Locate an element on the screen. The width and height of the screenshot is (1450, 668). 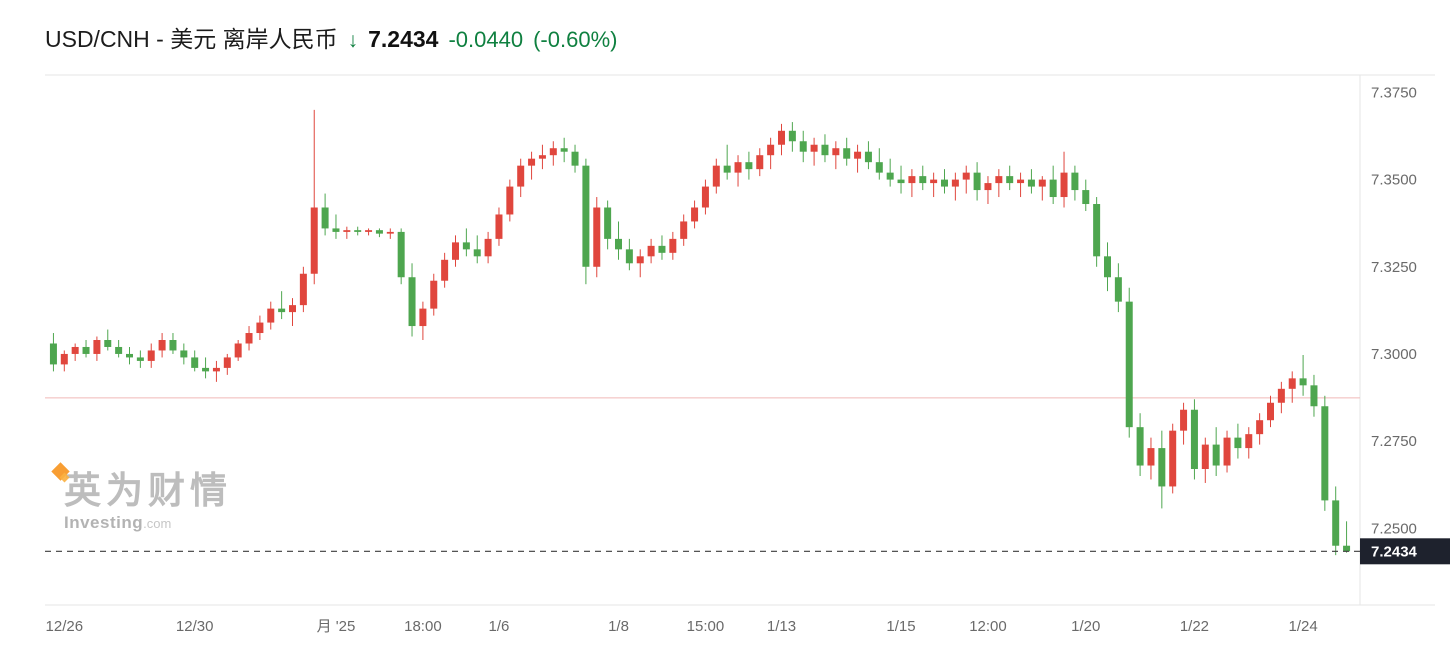
y-axis-label: 7.3250 is located at coordinates (1394, 267).